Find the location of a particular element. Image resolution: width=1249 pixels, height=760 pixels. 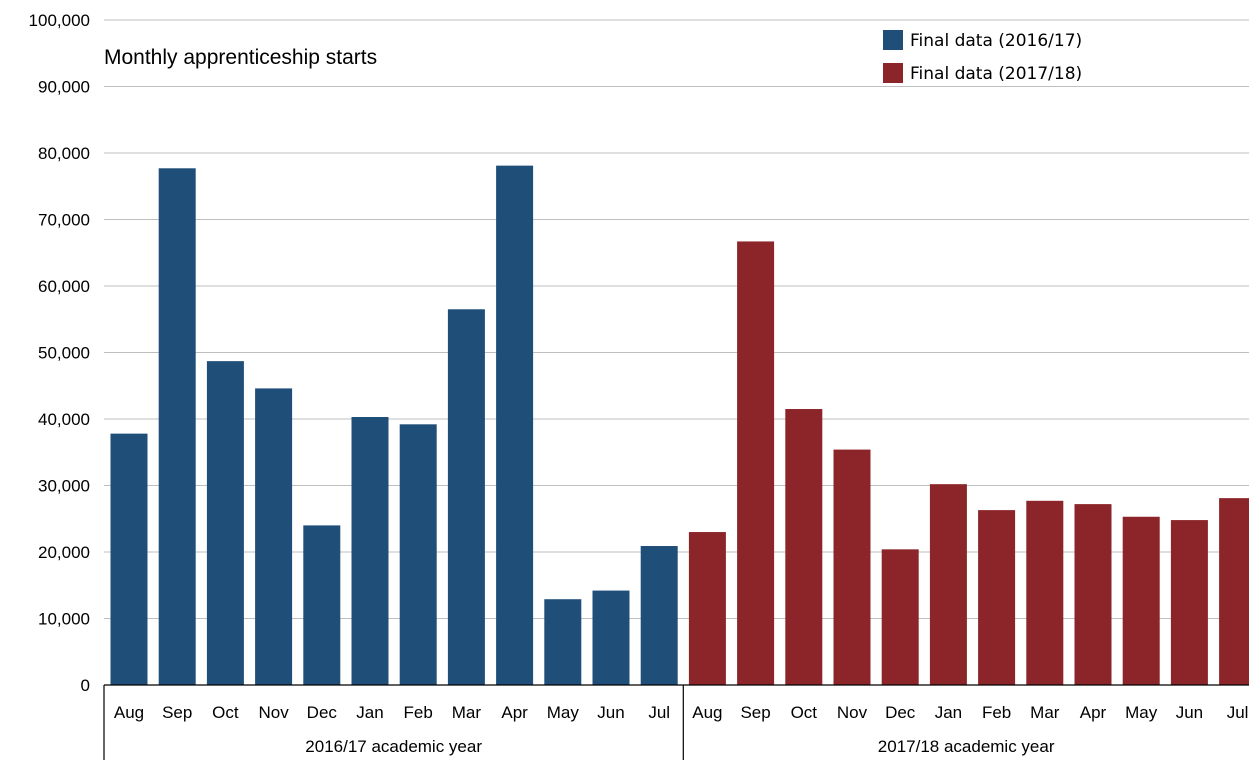

legend-label: Final data (2016/17) is located at coordinates (996, 41).